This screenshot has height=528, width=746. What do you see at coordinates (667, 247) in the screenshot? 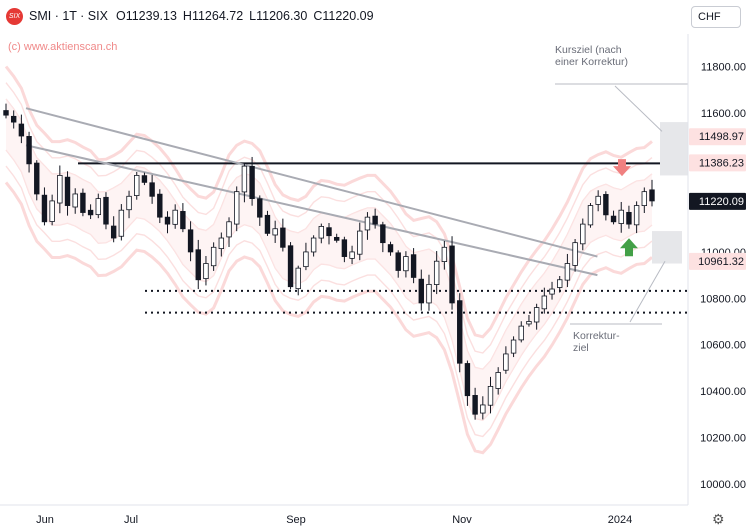
I see `correction-zone` at bounding box center [667, 247].